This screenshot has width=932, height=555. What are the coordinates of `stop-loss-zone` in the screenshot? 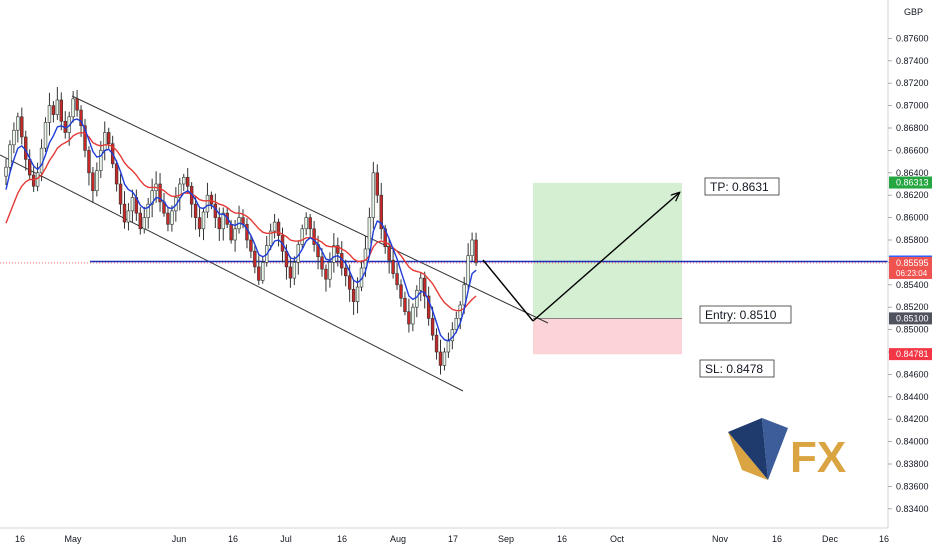 It's located at (607, 336).